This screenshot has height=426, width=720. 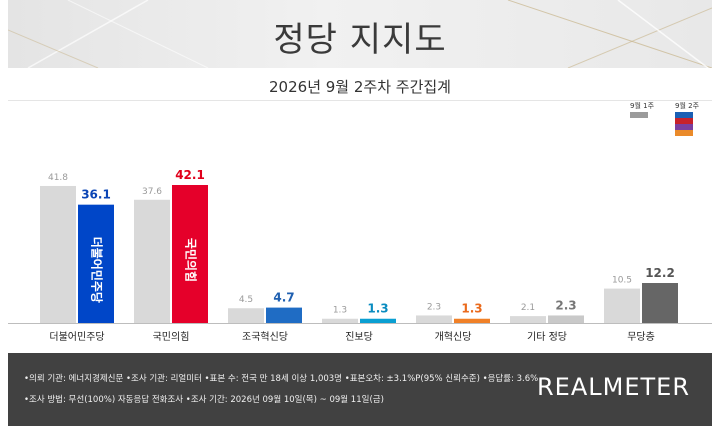 What do you see at coordinates (660, 273) in the screenshot?
I see `value-label-curr-6: 12.2` at bounding box center [660, 273].